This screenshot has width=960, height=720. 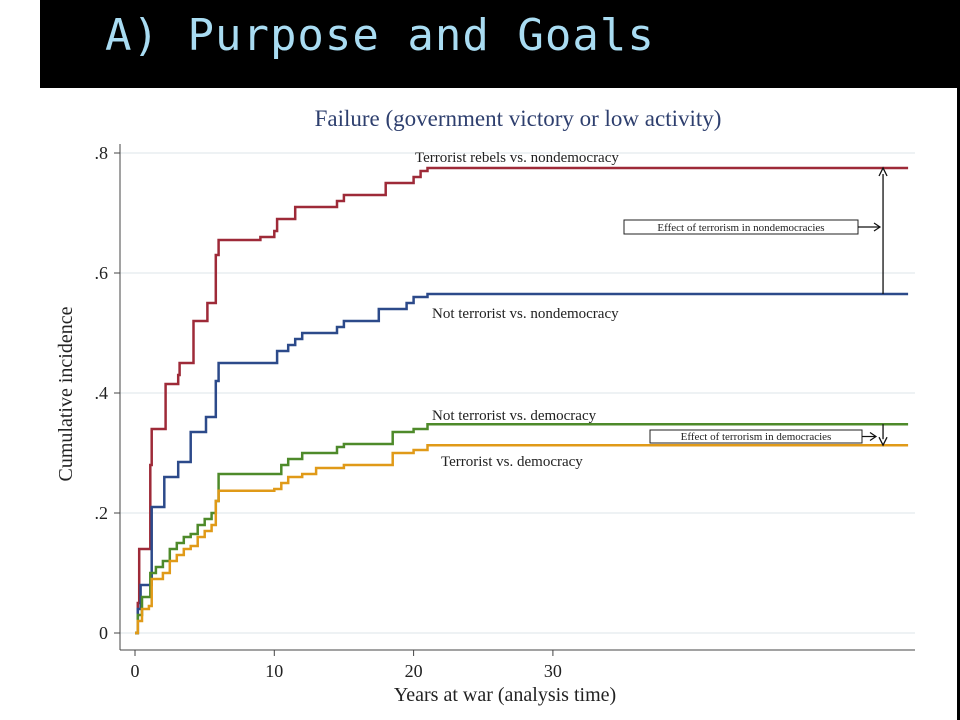 What do you see at coordinates (505, 695) in the screenshot?
I see `x-axis-label: Years at war (analysis time)` at bounding box center [505, 695].